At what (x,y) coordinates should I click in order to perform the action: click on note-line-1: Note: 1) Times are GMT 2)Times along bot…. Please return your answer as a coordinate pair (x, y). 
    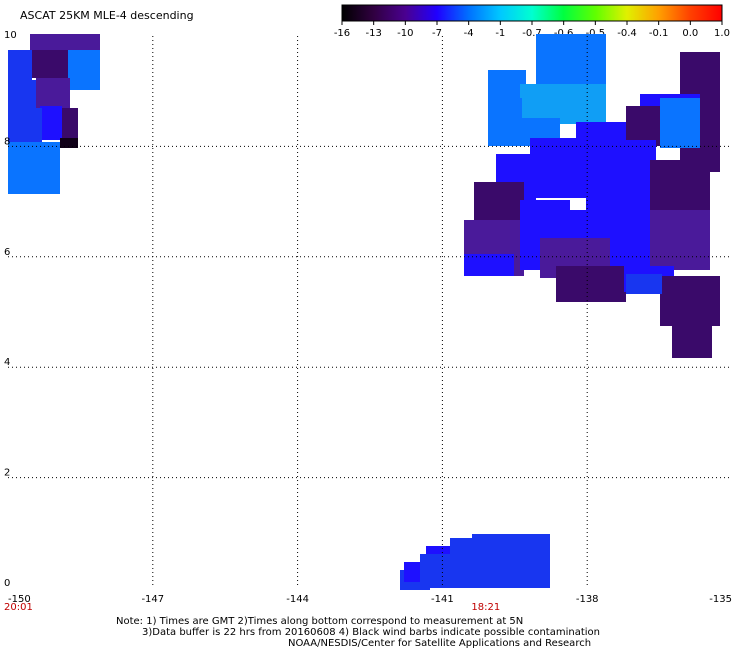
    Looking at the image, I should click on (320, 621).